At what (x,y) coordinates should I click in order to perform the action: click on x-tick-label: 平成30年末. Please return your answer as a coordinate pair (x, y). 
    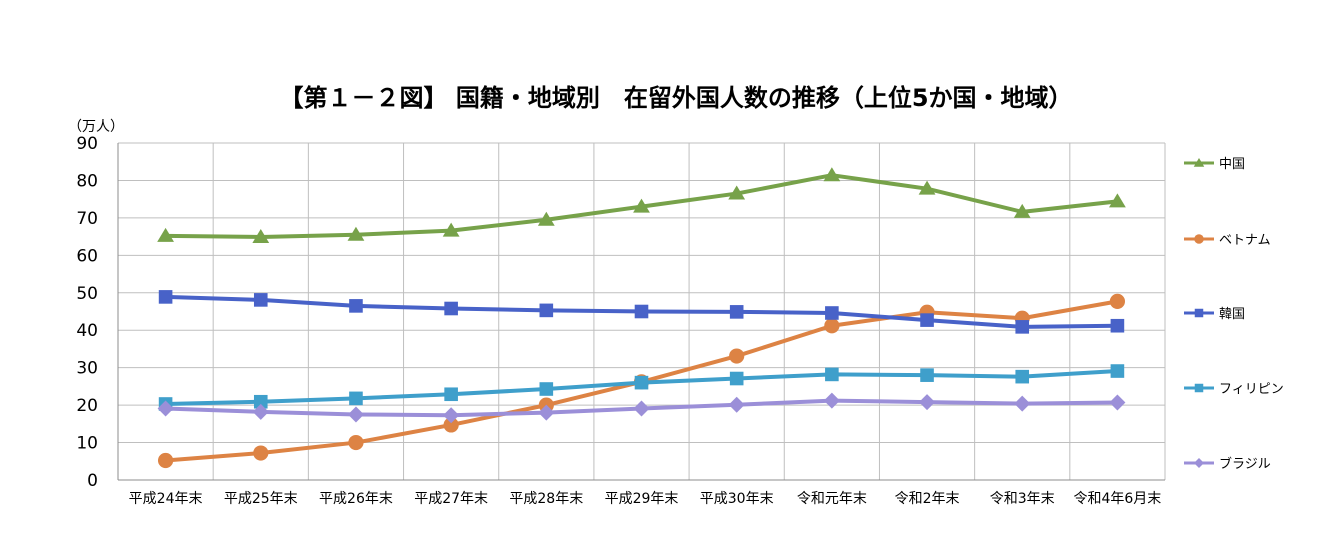
    Looking at the image, I should click on (737, 499).